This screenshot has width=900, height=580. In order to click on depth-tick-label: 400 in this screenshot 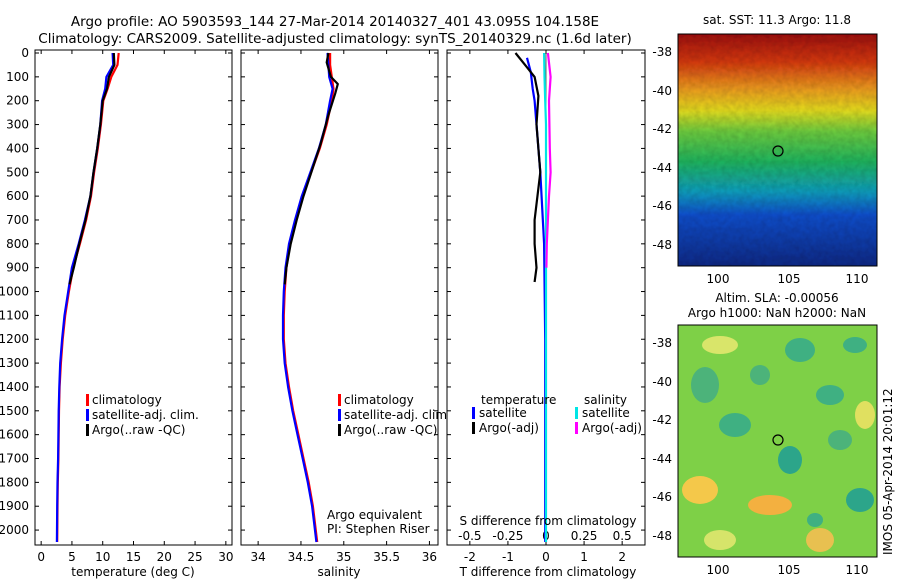, I will do `click(17, 148)`.